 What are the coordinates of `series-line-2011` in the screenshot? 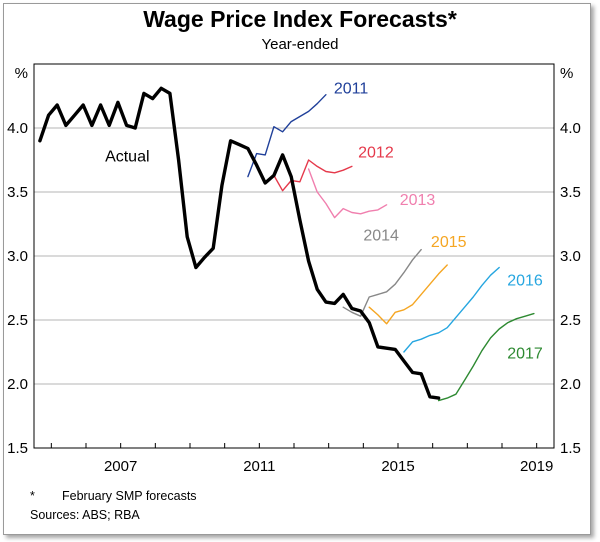 It's located at (287, 135).